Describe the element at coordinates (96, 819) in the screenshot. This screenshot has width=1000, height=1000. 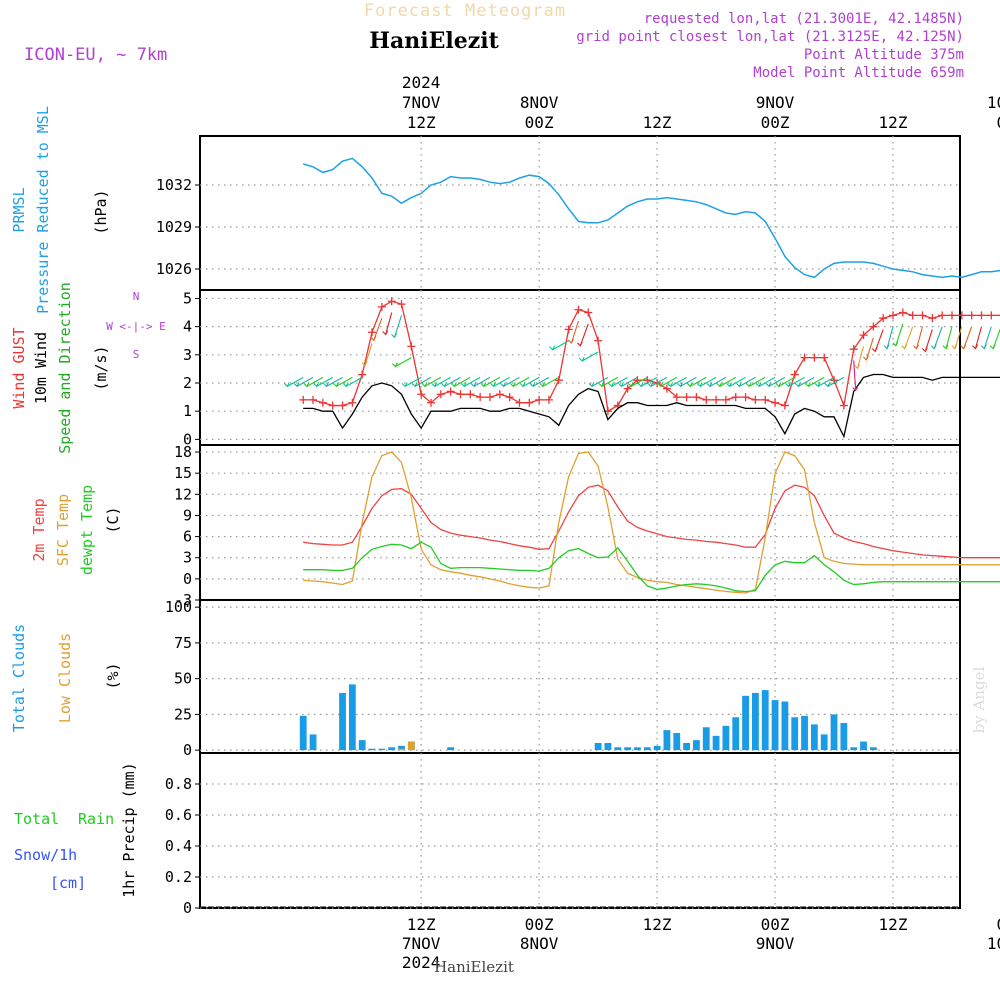
I see `rain-label: Rain` at that location.